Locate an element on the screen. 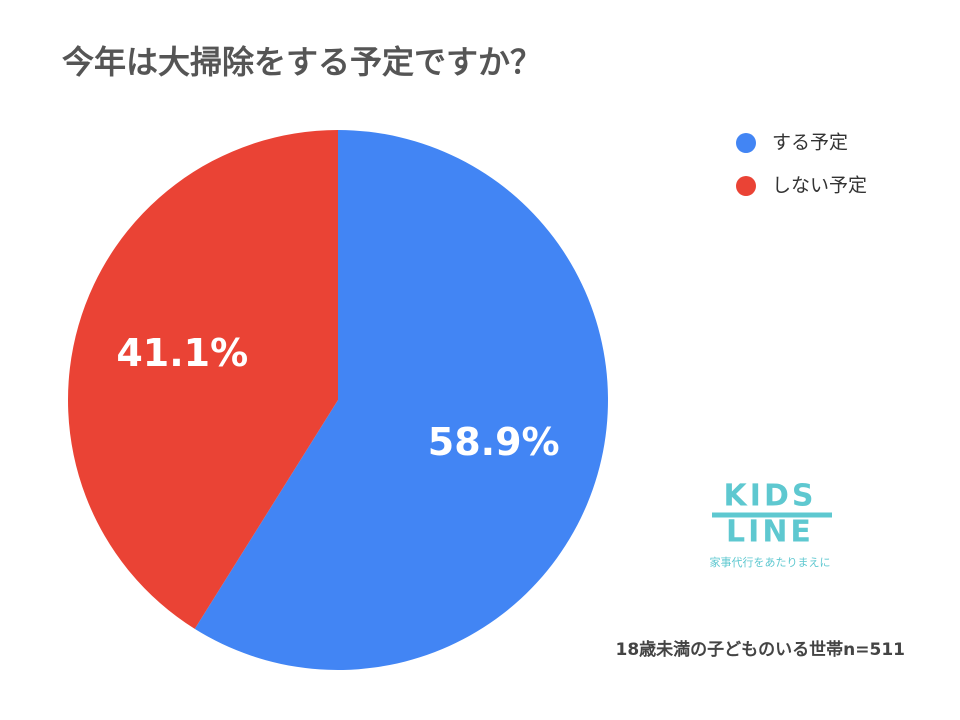 This screenshot has height=720, width=960. data-label: 58.9% is located at coordinates (494, 442).